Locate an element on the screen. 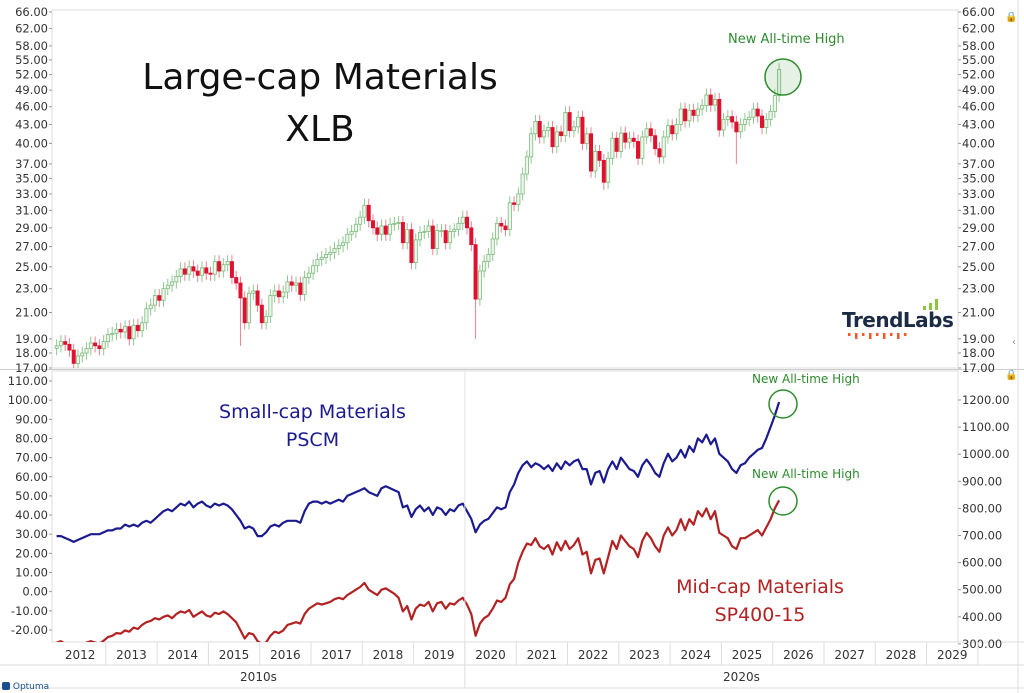  y-tick-label-right: 900.00 is located at coordinates (982, 481).